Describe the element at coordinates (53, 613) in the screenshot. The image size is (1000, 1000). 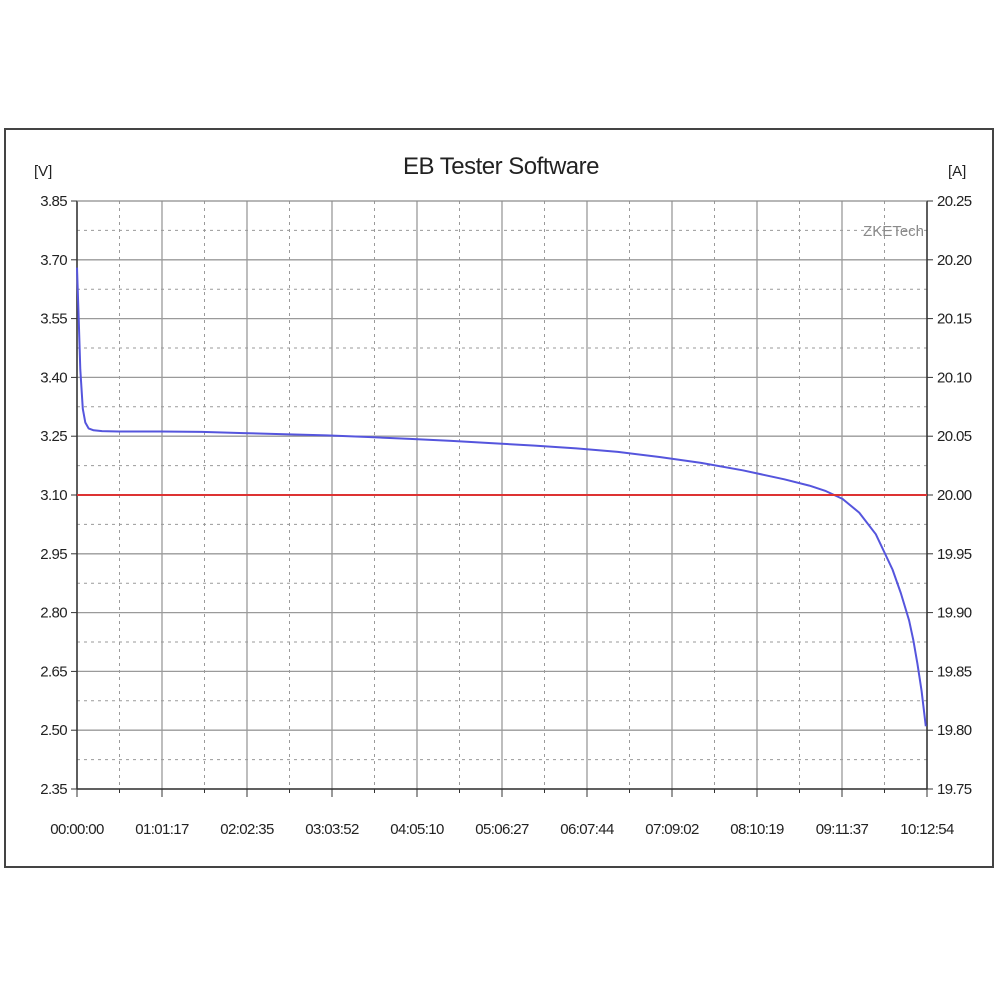
I see `y-left-tick-label: 2.80` at that location.